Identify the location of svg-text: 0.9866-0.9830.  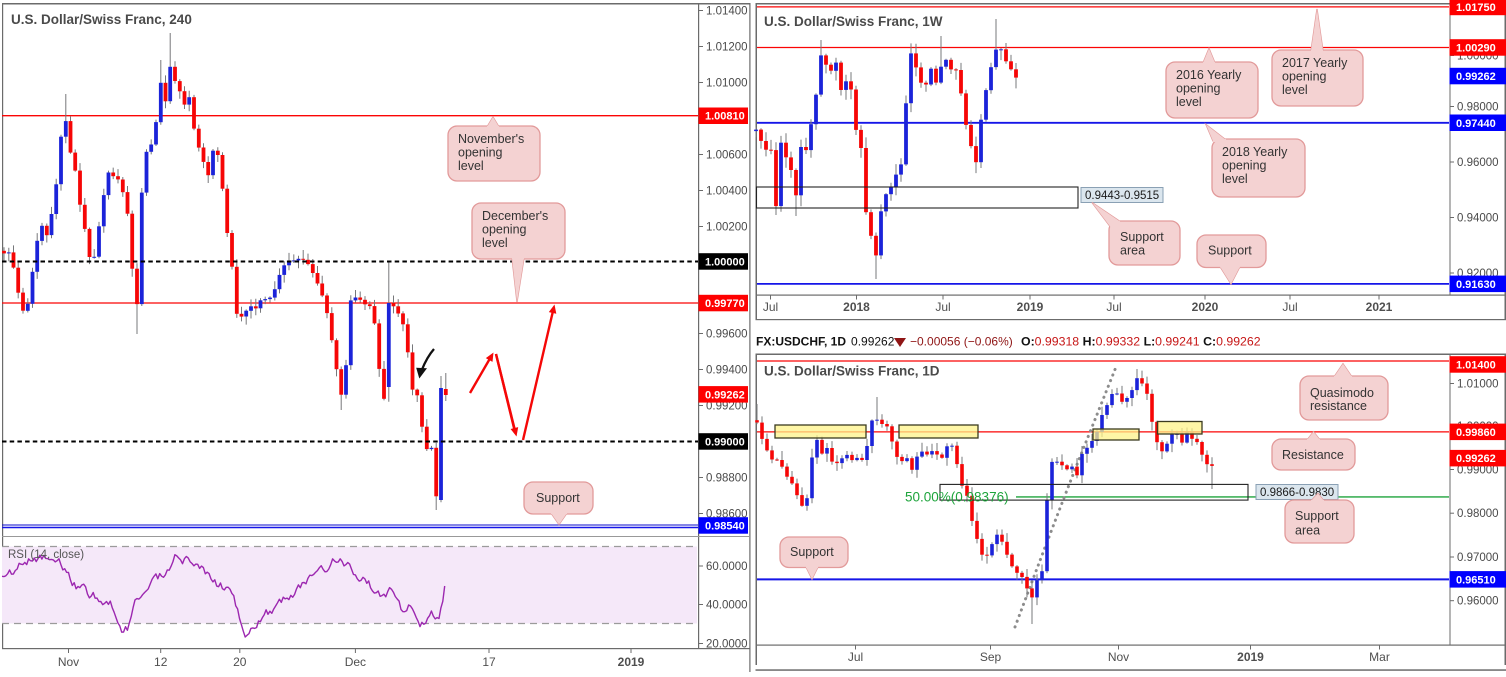
(1297, 493).